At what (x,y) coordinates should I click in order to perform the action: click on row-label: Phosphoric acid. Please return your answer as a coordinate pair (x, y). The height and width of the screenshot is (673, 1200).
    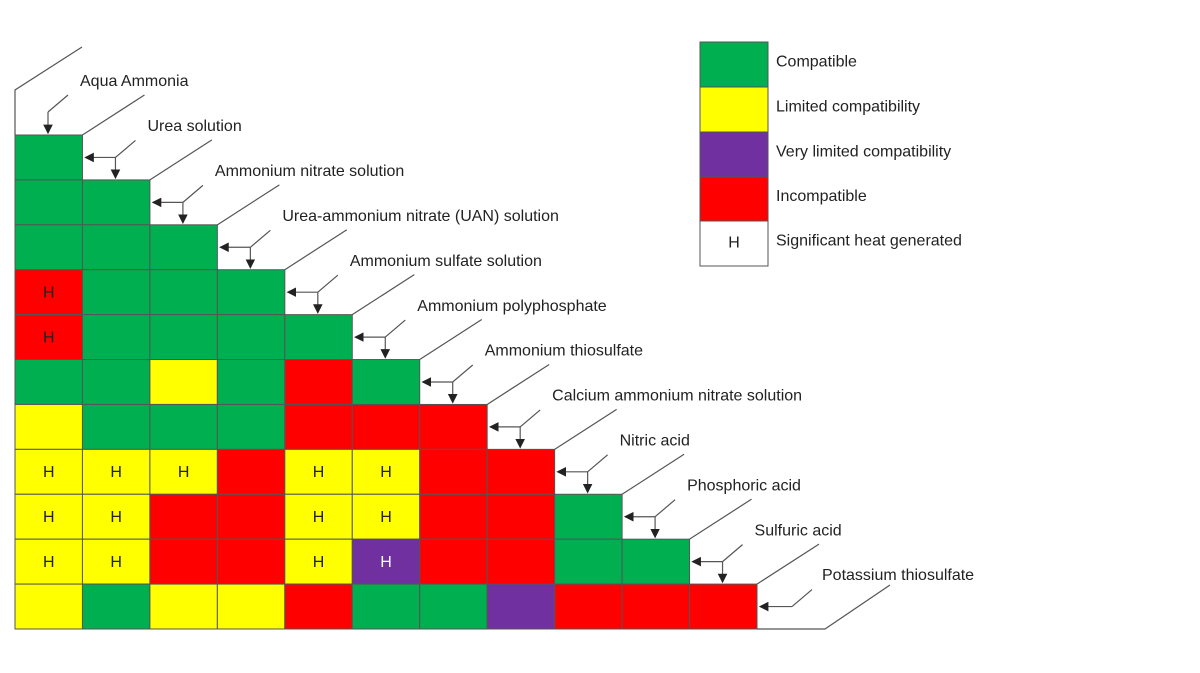
    Looking at the image, I should click on (744, 485).